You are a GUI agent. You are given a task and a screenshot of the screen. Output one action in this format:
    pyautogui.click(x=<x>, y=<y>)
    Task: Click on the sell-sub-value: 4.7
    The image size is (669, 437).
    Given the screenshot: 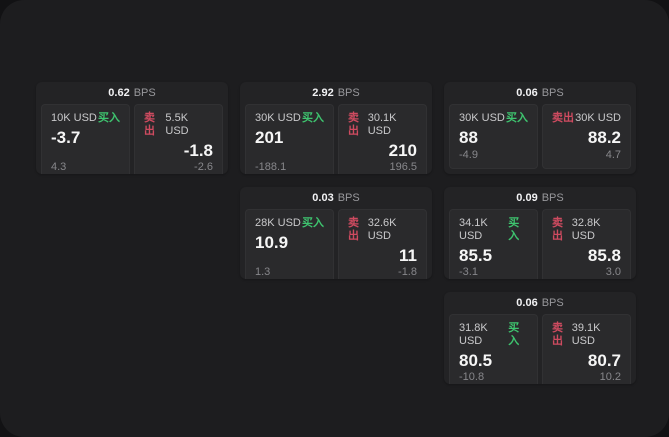 What is the action you would take?
    pyautogui.click(x=613, y=155)
    